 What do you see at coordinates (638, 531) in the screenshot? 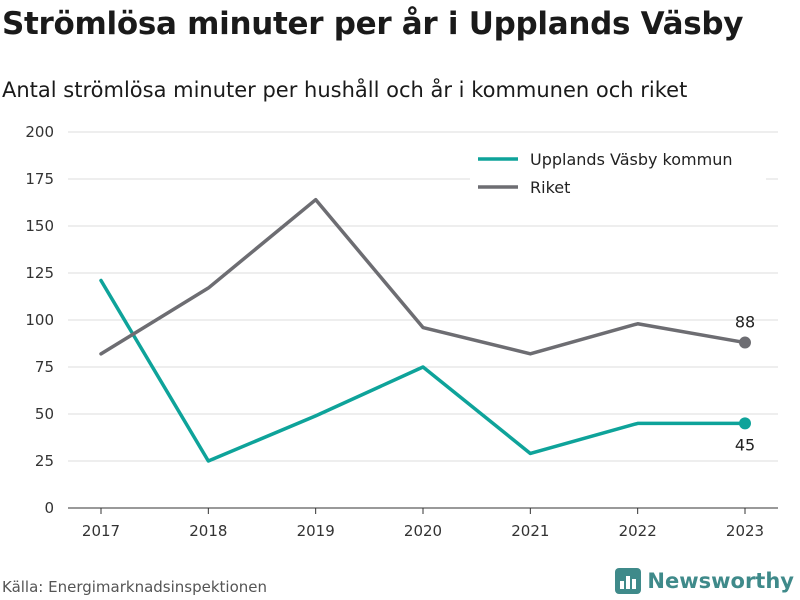
I see `x-tick-label: 2022` at bounding box center [638, 531].